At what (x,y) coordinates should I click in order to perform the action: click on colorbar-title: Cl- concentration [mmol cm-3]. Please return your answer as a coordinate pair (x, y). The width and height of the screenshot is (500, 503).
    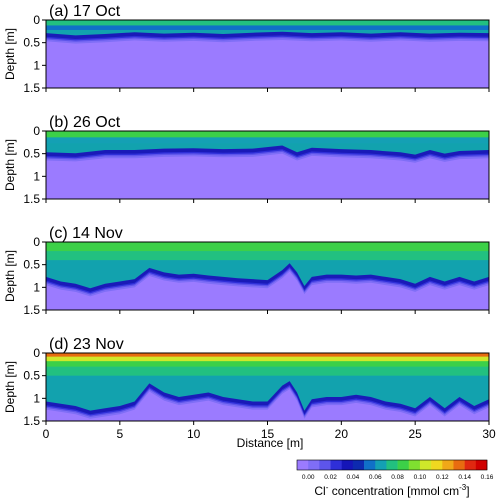
    Looking at the image, I should click on (391, 490).